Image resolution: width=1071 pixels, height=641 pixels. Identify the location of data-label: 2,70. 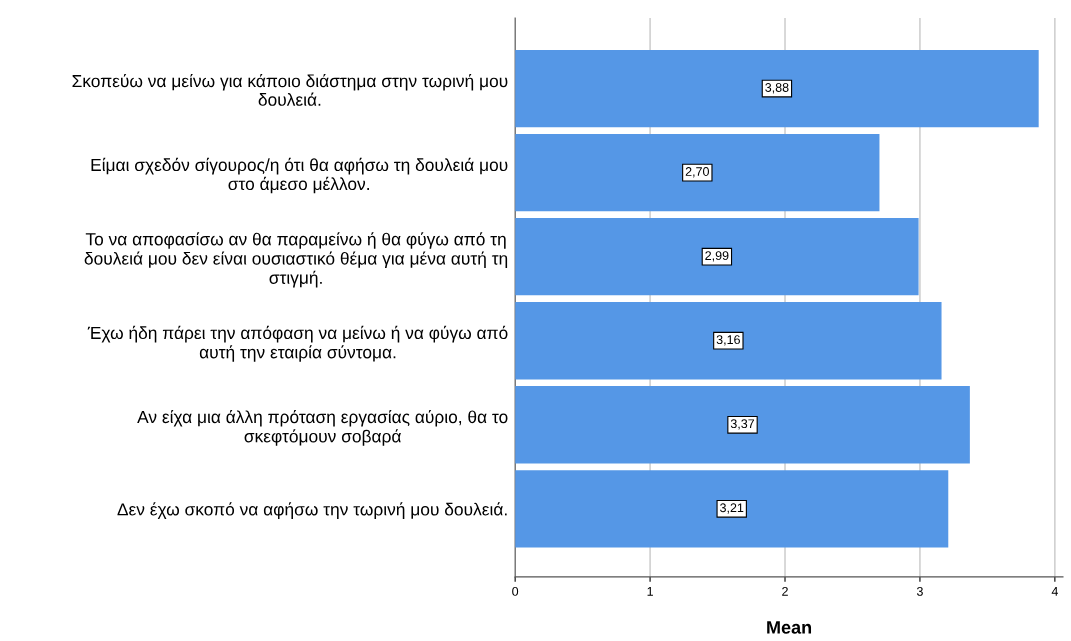
(697, 172).